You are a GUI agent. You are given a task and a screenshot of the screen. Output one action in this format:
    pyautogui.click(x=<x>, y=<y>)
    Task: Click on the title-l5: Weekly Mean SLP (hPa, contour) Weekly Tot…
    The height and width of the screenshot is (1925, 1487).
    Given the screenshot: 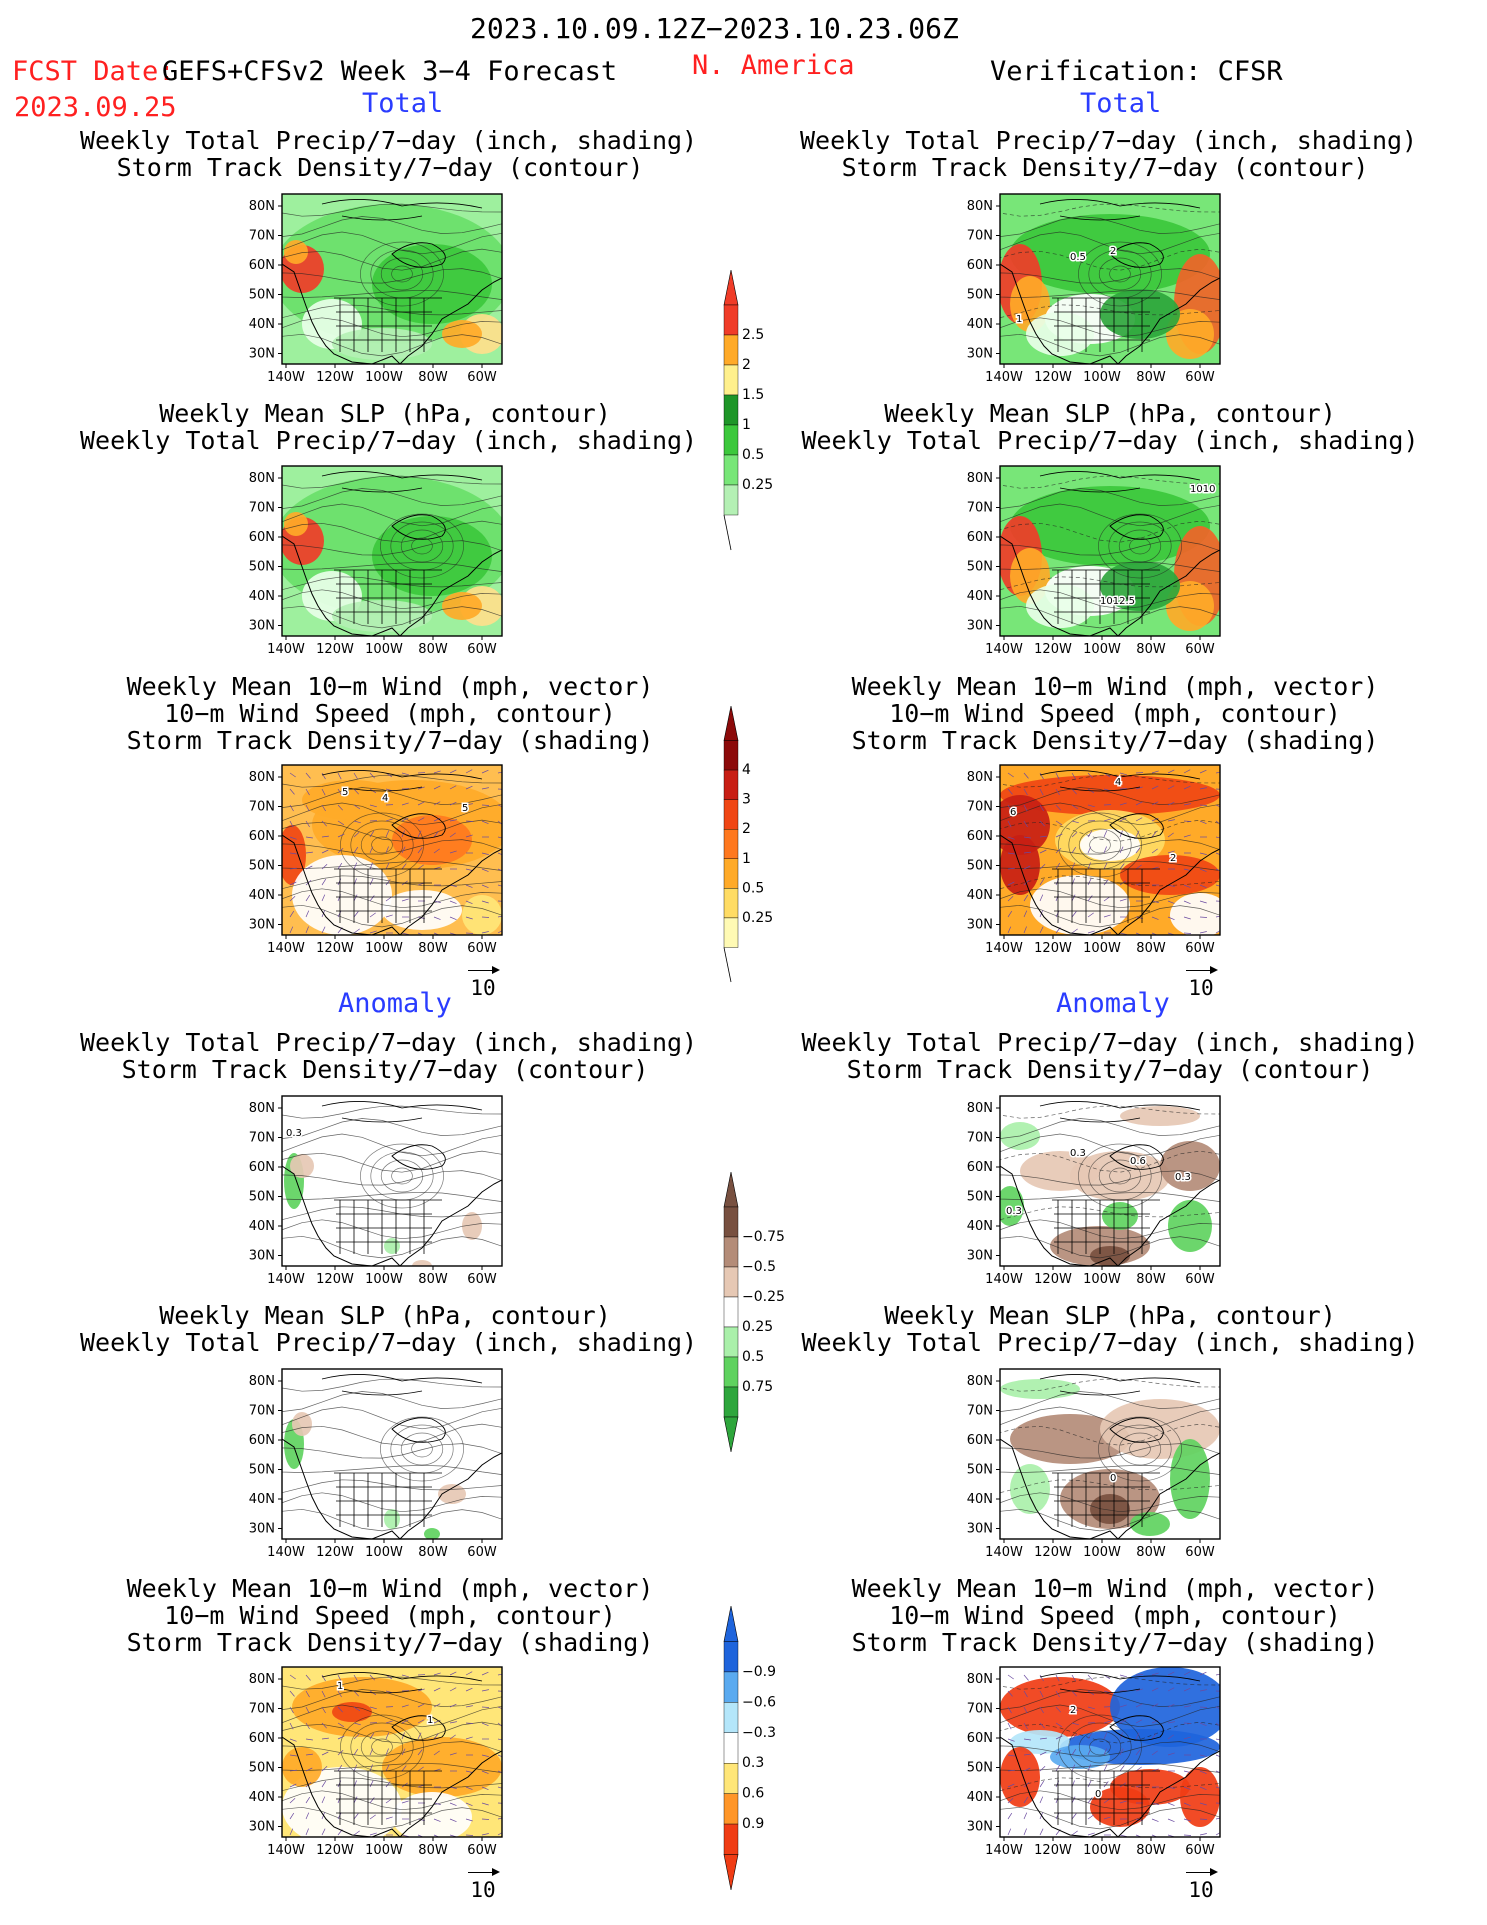 What is the action you would take?
    pyautogui.click(x=389, y=1329)
    